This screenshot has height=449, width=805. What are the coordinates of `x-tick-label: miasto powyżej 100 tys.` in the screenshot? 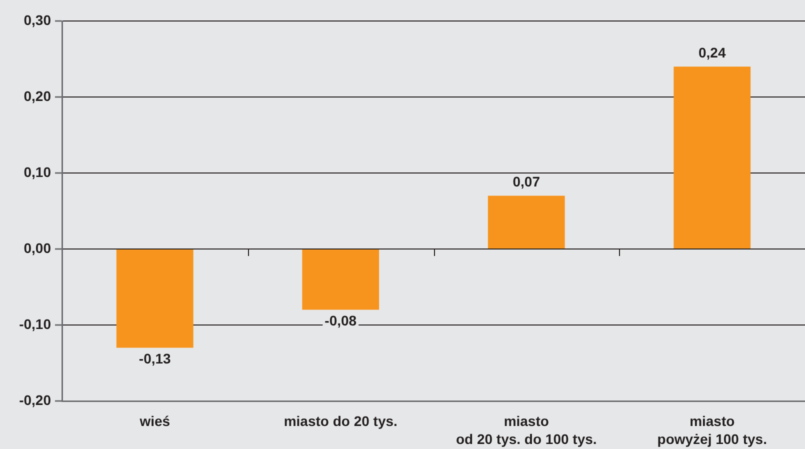 It's located at (712, 430).